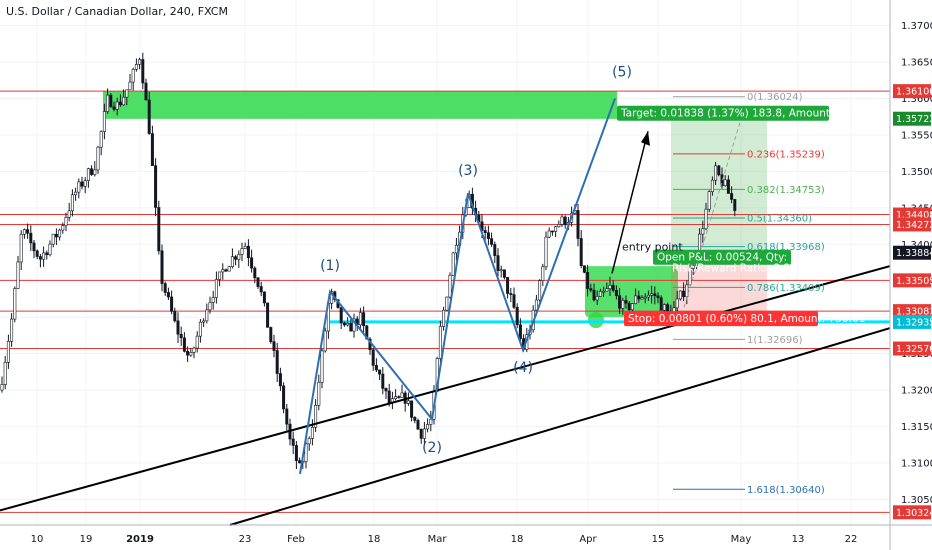  I want to click on x-tick-label: Mar, so click(438, 539).